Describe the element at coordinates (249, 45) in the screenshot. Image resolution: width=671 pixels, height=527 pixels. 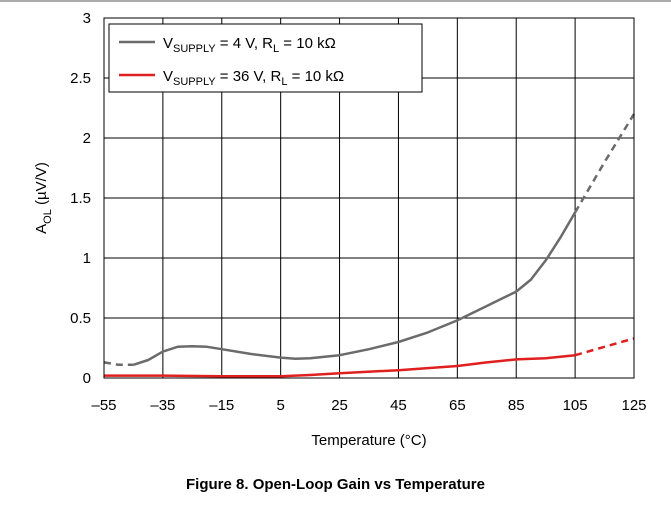
I see `legend-entry-4v: VSUPPLY = 4 V, RL = 10 kΩ` at that location.